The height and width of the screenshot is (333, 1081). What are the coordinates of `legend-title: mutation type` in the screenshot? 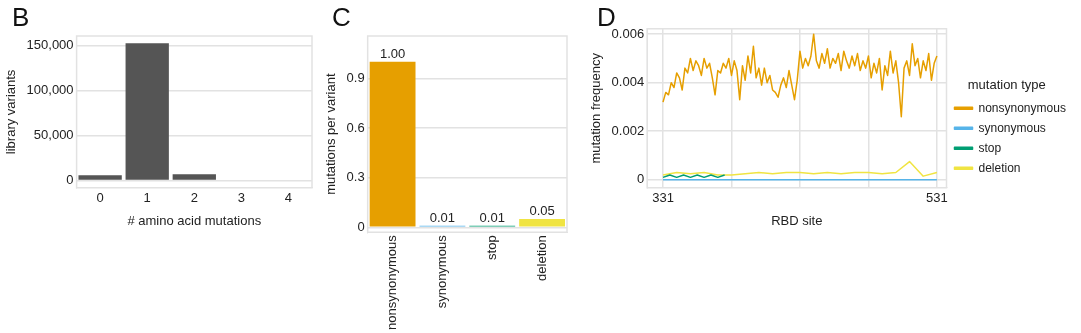 It's located at (1006, 84).